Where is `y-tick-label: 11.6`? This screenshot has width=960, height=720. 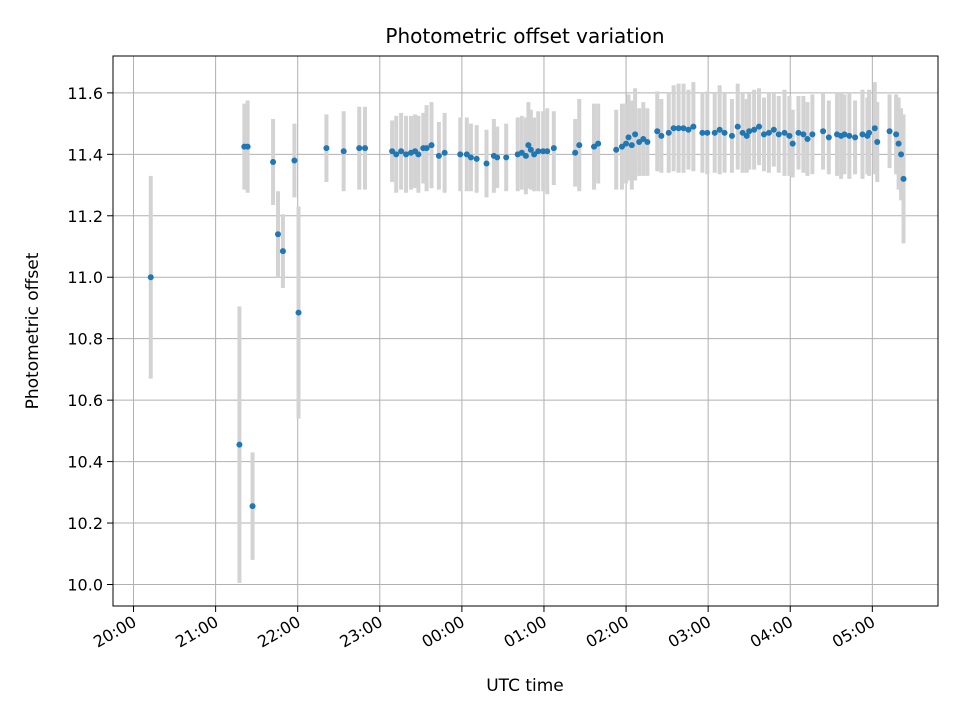 y-tick-label: 11.6 is located at coordinates (85, 93).